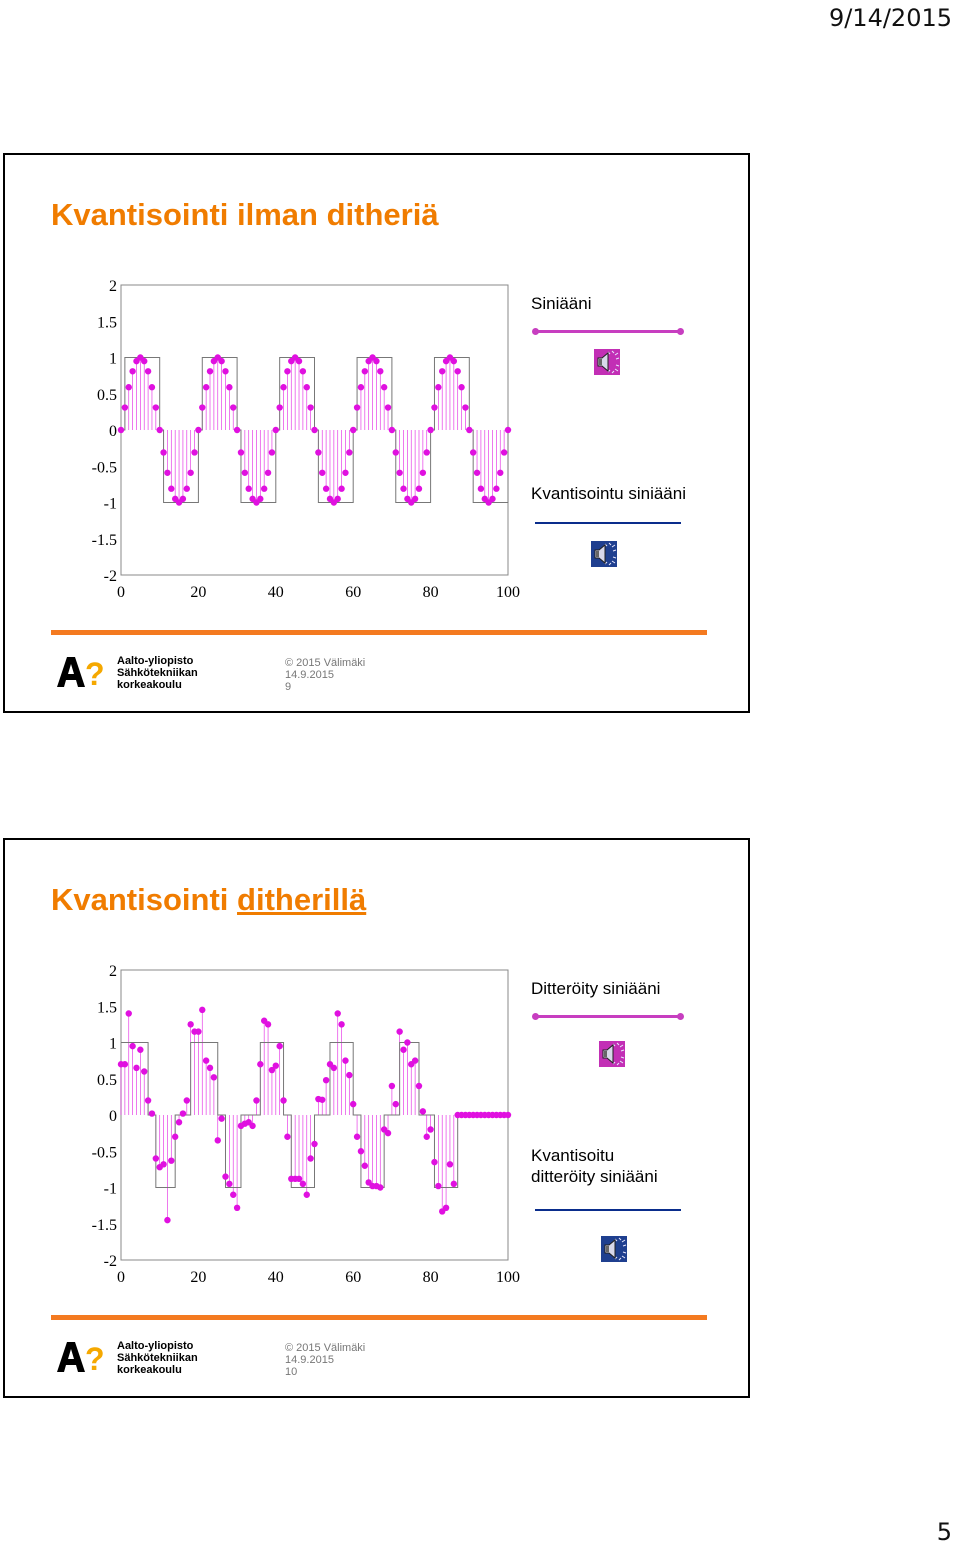  I want to click on dither-chart: 21.510.50-0.5-1-1.5-20 20 40 60 80 100, so click(306, 1124).